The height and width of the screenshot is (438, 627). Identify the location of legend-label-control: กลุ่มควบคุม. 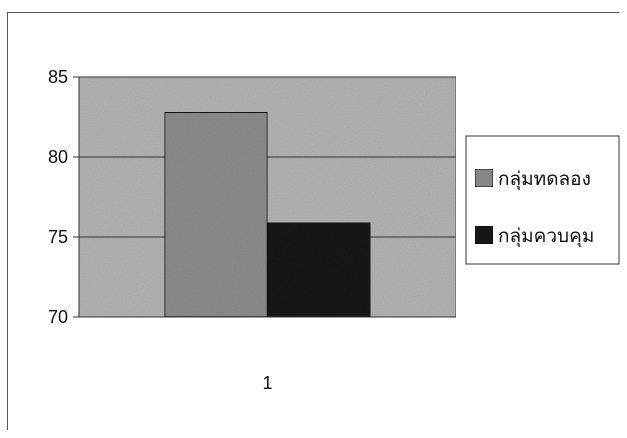
(546, 236).